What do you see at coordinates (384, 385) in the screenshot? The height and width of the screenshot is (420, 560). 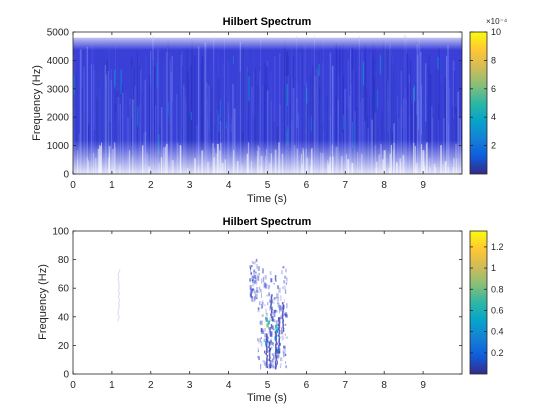 I see `x-tick-label: 8` at bounding box center [384, 385].